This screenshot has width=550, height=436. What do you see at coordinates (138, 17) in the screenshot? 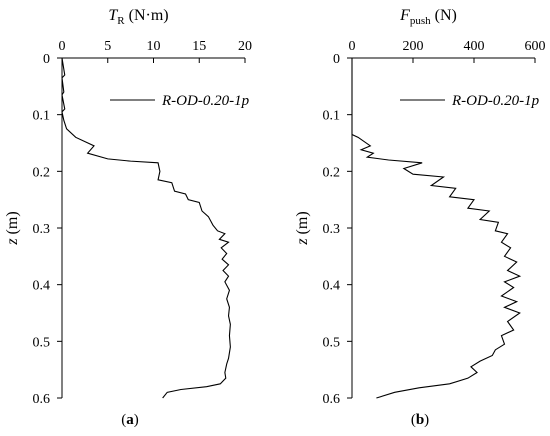
I see `x-axis-title: TR (N·m)` at bounding box center [138, 17].